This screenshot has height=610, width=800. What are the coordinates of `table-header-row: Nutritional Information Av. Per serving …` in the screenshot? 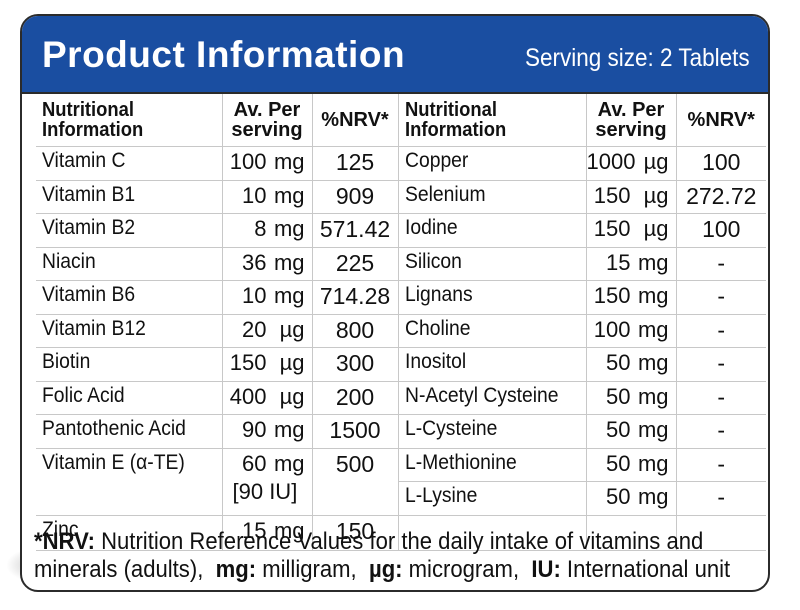 It's located at (401, 120).